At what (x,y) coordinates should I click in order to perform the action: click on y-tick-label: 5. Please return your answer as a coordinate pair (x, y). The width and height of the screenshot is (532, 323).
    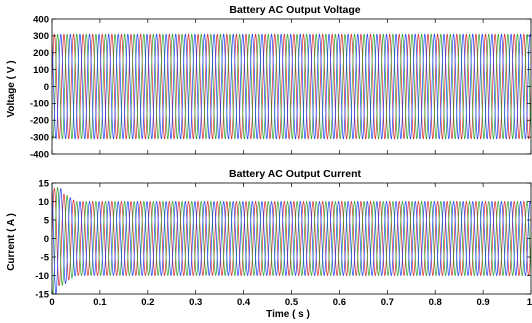
    Looking at the image, I should click on (47, 220).